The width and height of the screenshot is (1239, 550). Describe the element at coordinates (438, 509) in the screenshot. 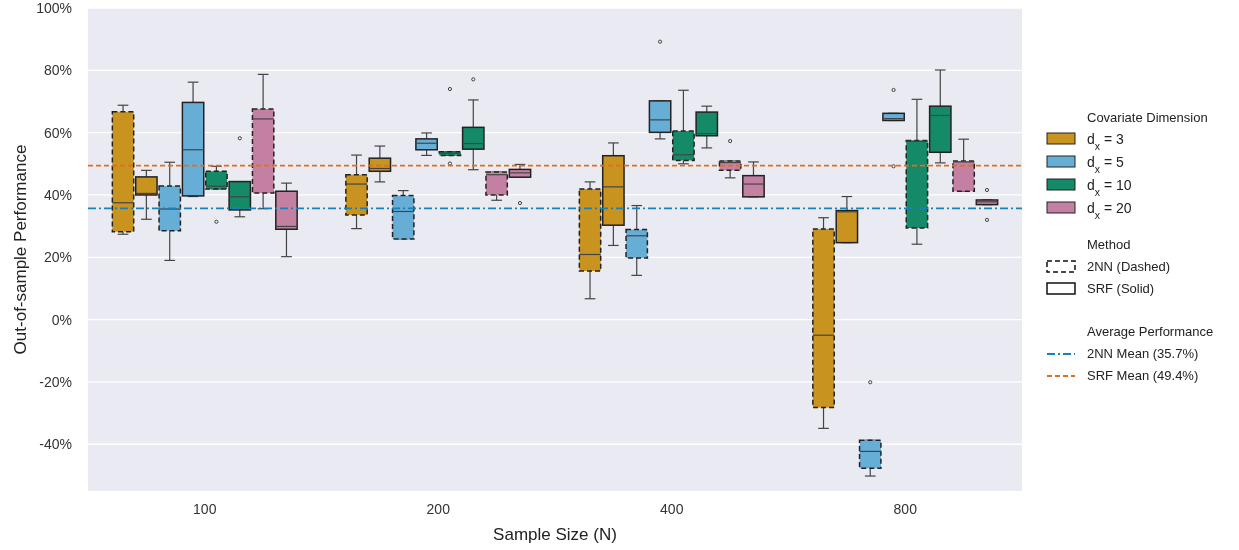

I see `x-tick-label: 200` at that location.